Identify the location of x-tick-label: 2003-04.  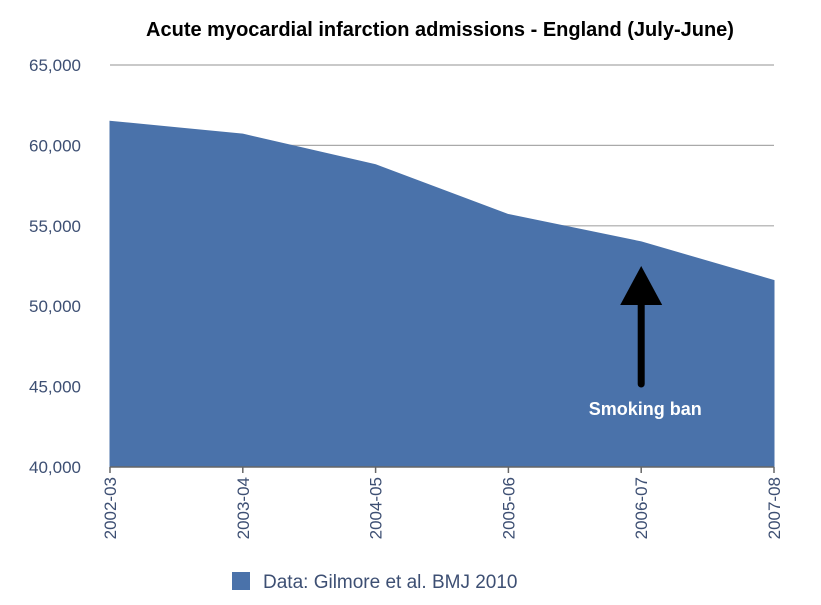
(243, 508).